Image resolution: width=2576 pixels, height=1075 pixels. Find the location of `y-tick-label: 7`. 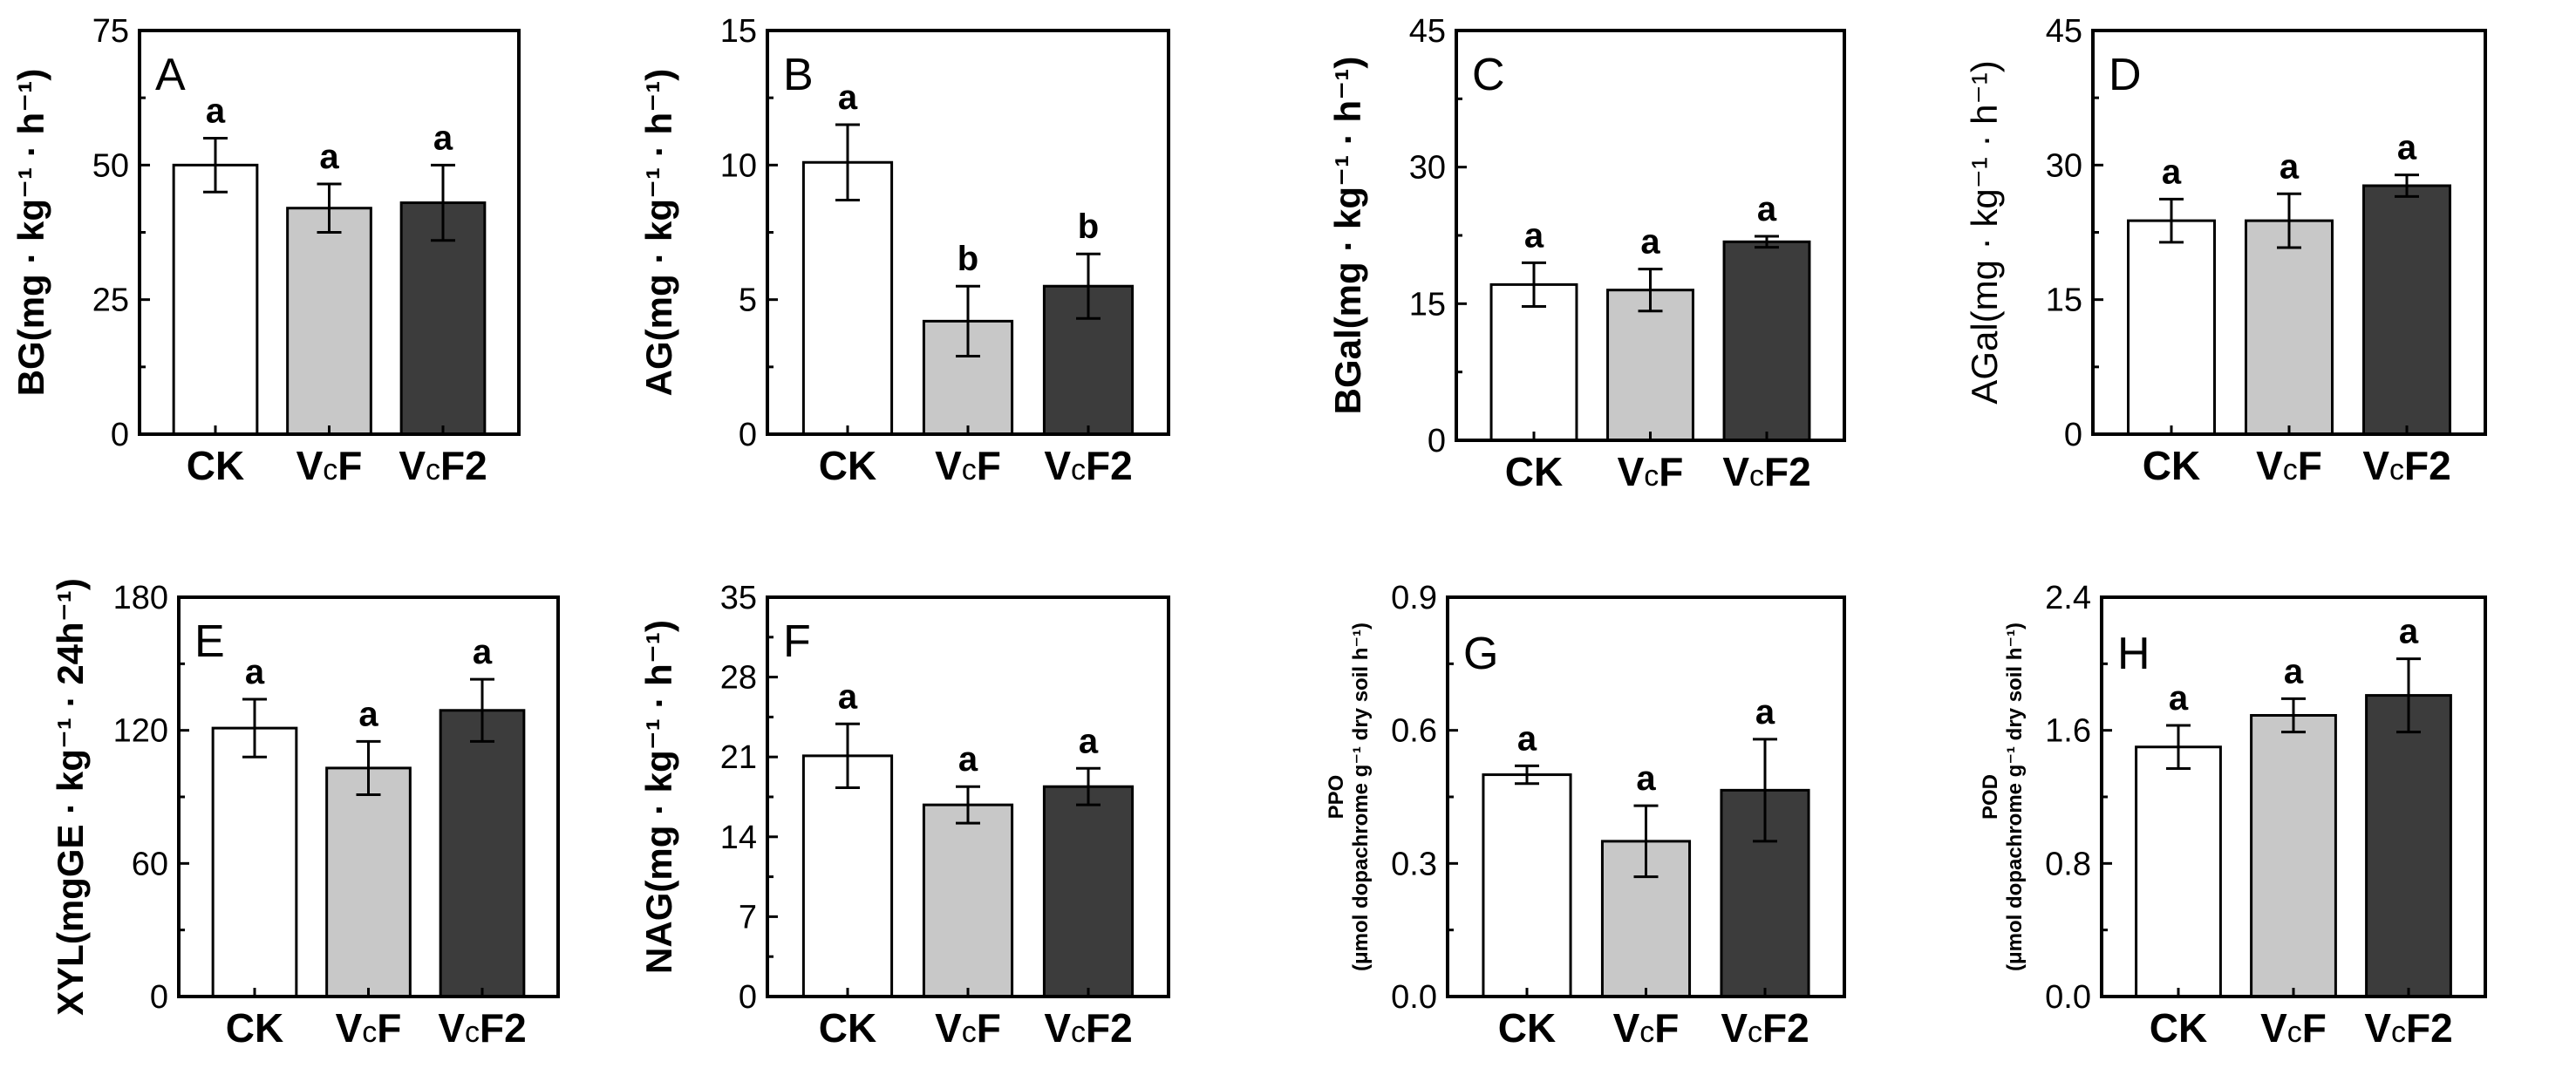

y-tick-label: 7 is located at coordinates (748, 918).